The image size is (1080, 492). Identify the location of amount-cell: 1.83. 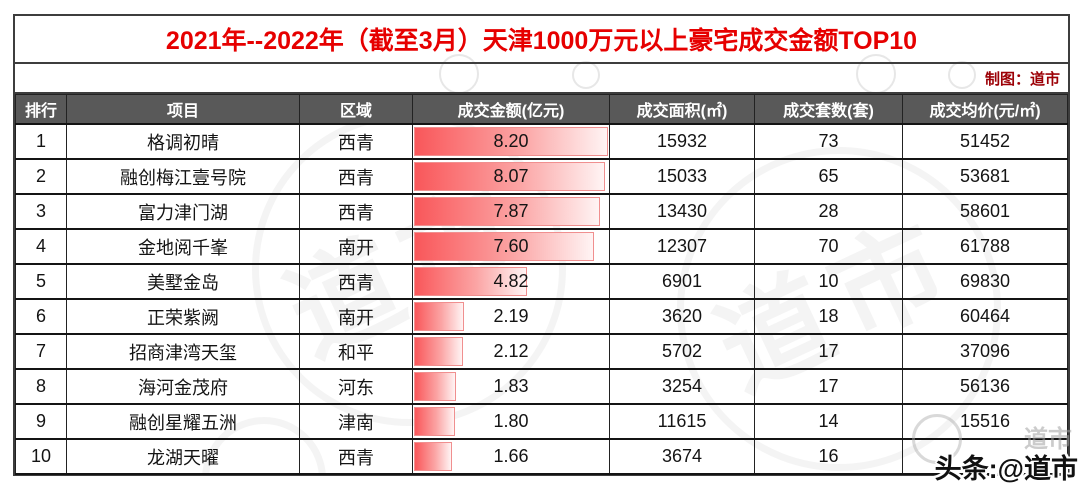
(511, 386).